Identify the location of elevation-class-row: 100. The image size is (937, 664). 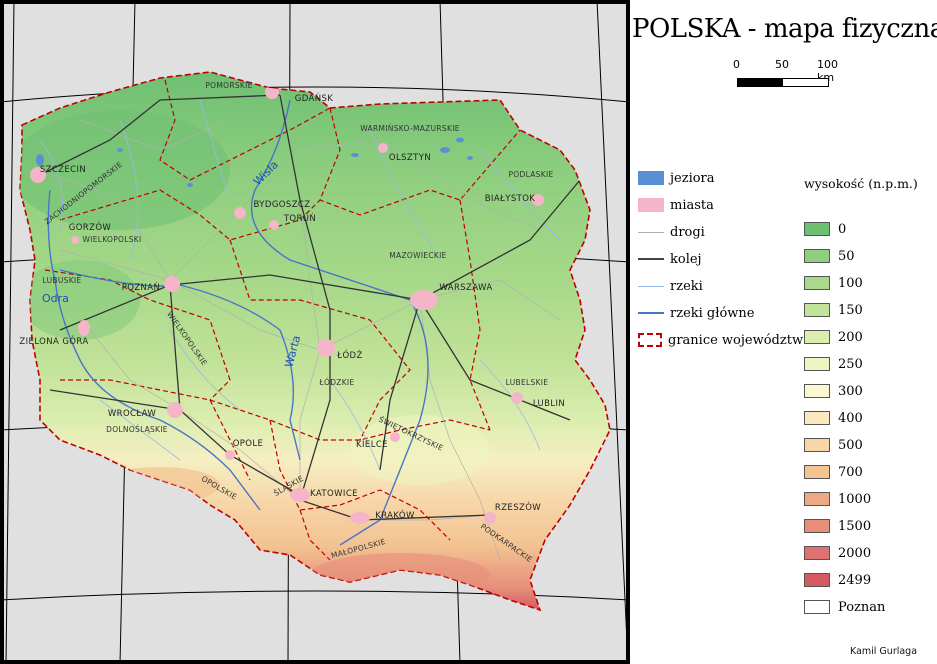
(833, 283).